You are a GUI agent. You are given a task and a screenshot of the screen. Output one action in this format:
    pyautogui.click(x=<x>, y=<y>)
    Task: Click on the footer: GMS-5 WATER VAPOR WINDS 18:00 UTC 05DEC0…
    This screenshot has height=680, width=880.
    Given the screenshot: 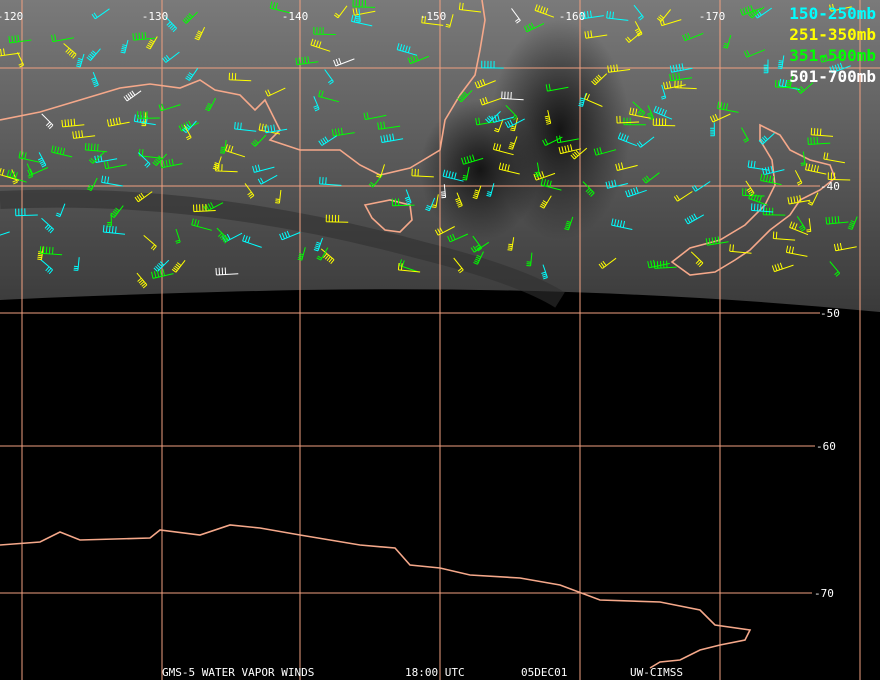 What is the action you would take?
    pyautogui.click(x=422, y=672)
    